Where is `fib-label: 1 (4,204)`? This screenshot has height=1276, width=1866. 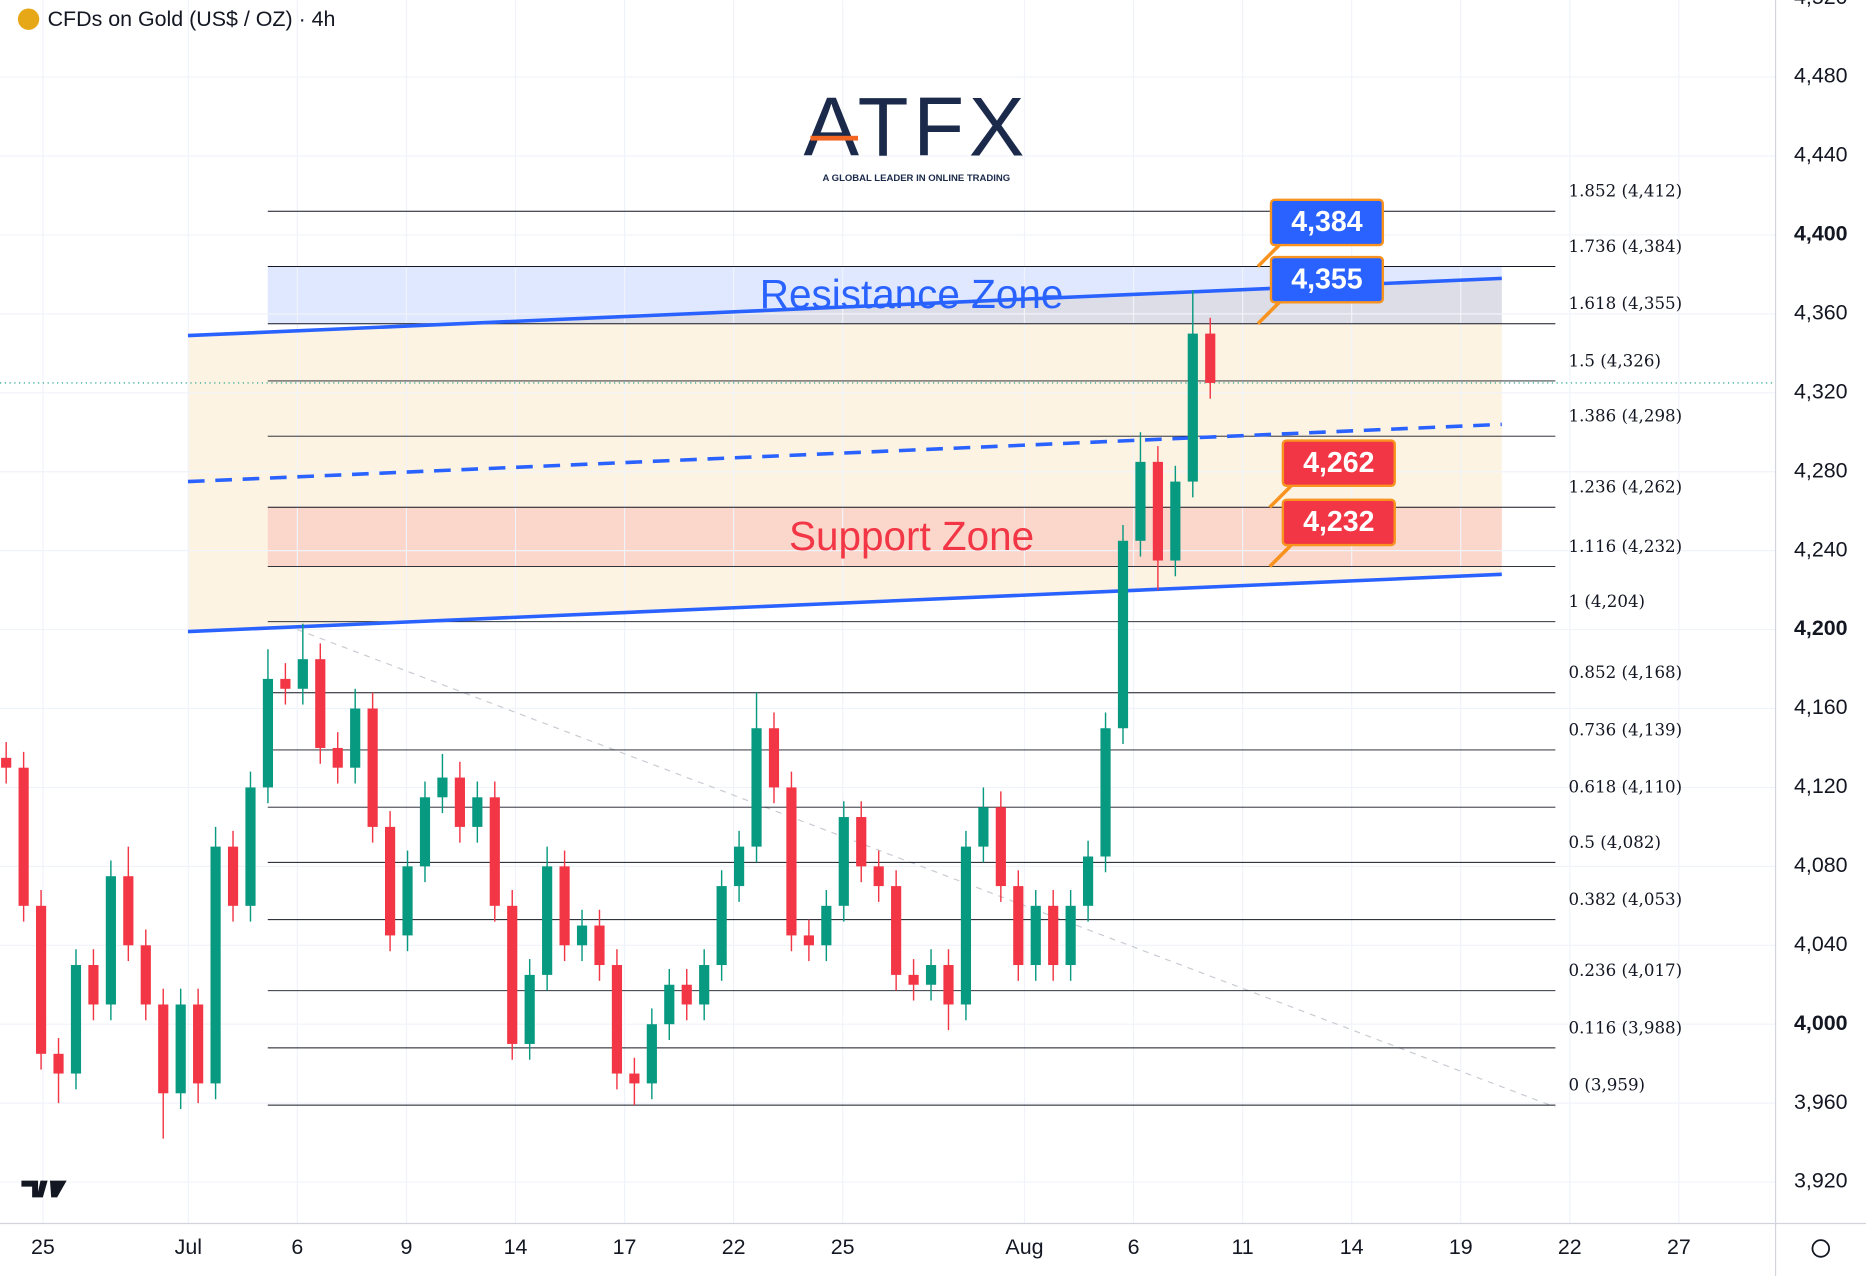 fib-label: 1 (4,204) is located at coordinates (1606, 601).